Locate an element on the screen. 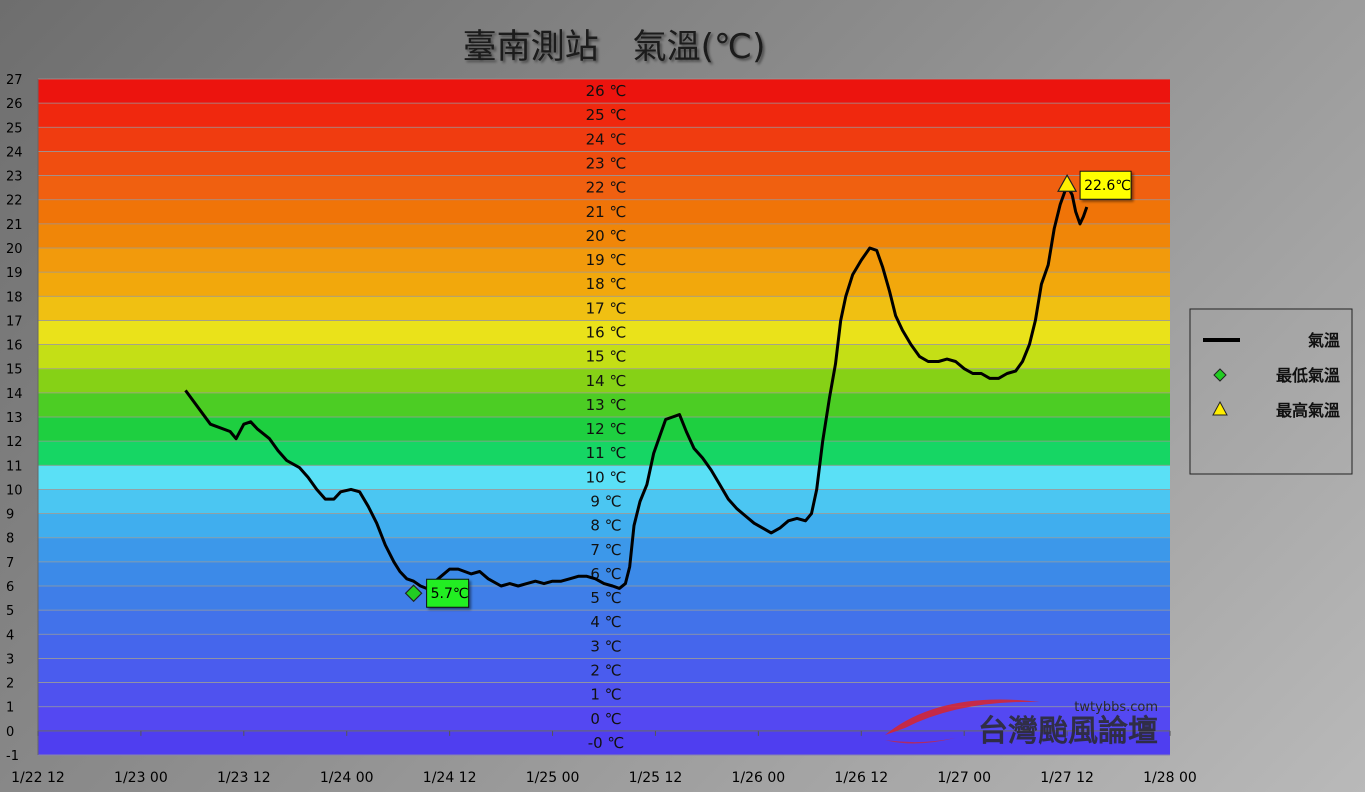 This screenshot has width=1365, height=792. y-tick-1: 0 is located at coordinates (10, 732).